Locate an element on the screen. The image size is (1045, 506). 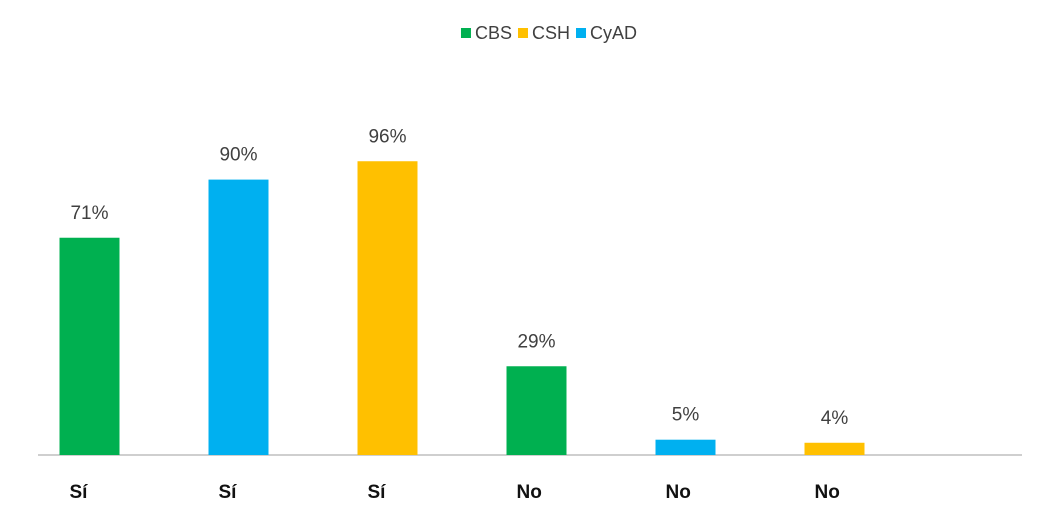
data-label: 71% is located at coordinates (89, 213).